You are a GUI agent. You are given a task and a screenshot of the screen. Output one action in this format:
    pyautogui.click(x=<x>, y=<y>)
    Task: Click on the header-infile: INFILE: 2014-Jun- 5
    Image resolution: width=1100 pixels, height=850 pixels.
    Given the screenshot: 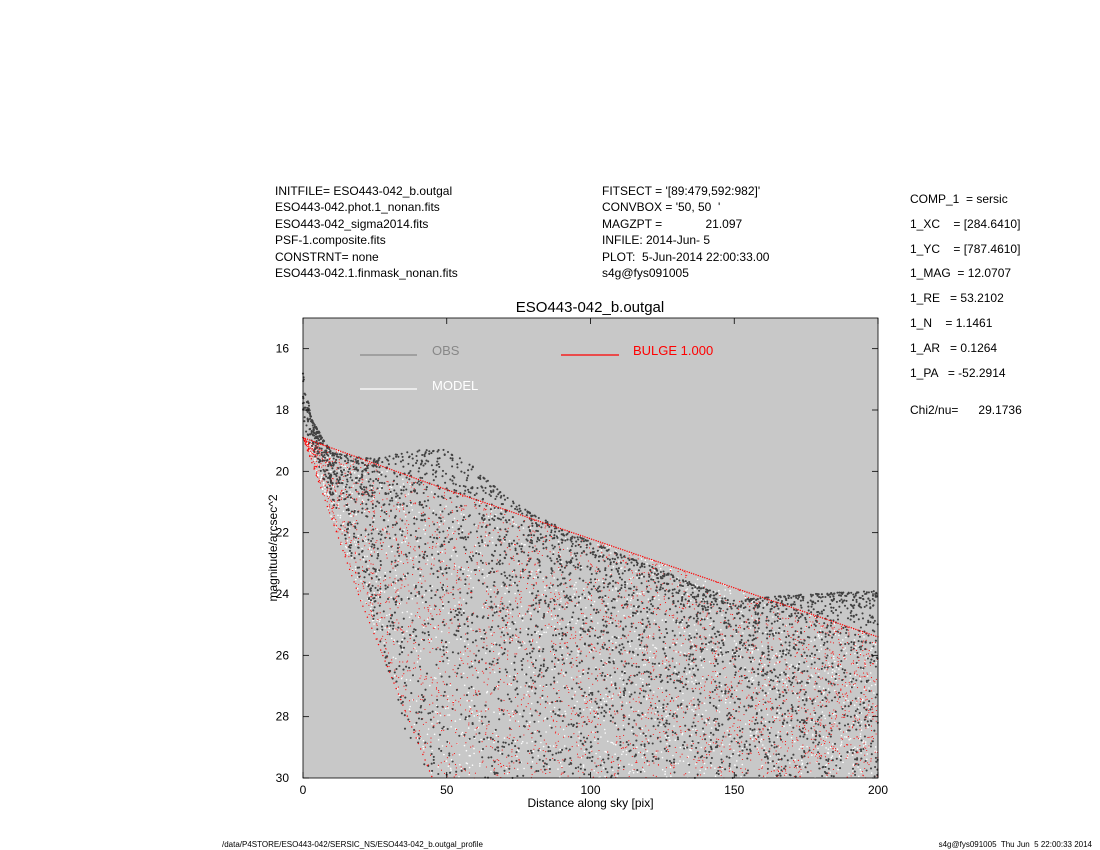 What is the action you would take?
    pyautogui.click(x=656, y=240)
    